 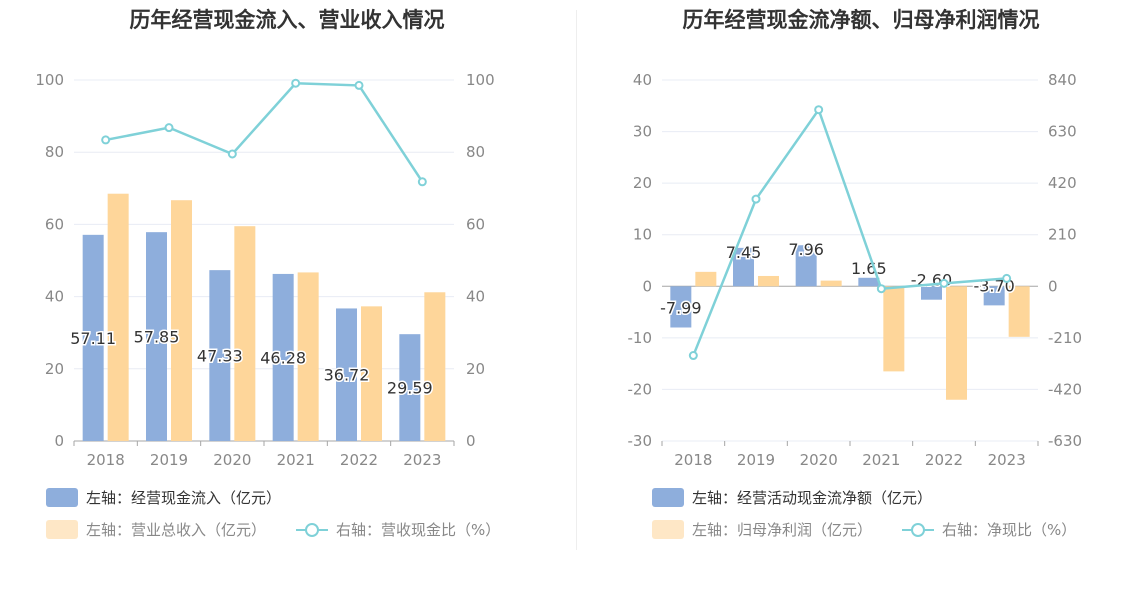 I want to click on y-tick-right: -420, so click(x=1065, y=389).